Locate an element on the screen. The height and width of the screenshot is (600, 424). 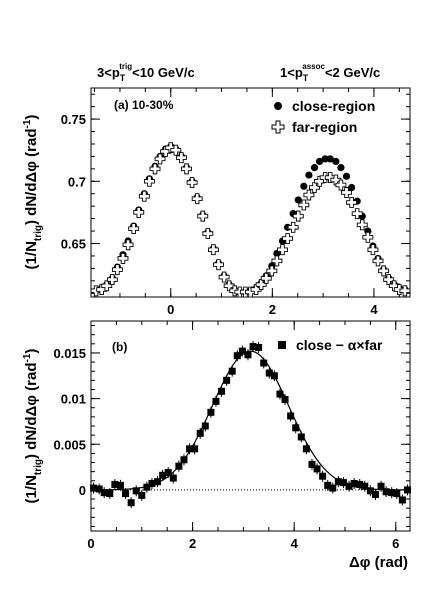
panel-a-label: (a) 10-30% is located at coordinates (144, 105).